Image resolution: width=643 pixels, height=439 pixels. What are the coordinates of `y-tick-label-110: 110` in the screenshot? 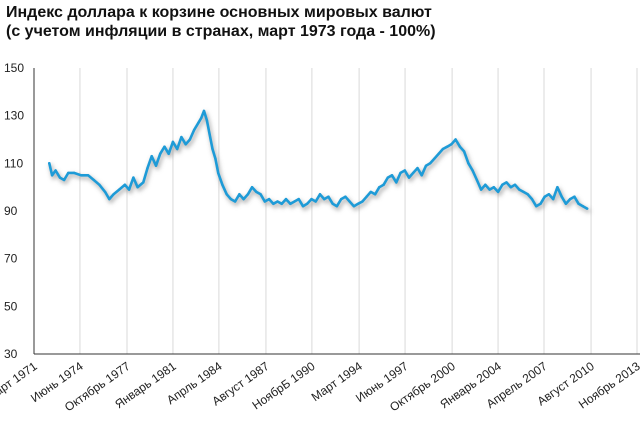 It's located at (13, 163).